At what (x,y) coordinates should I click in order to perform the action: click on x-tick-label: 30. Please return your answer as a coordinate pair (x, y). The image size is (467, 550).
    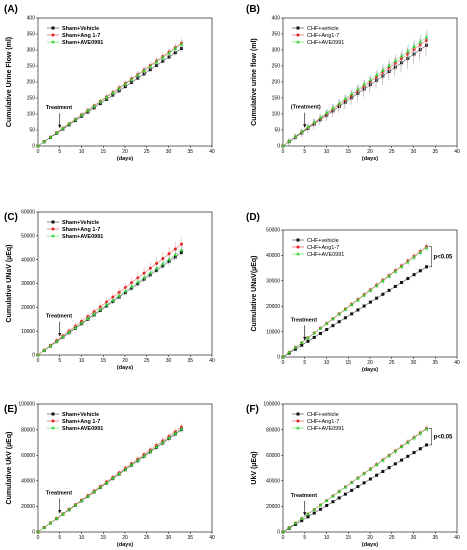
    Looking at the image, I should click on (169, 152).